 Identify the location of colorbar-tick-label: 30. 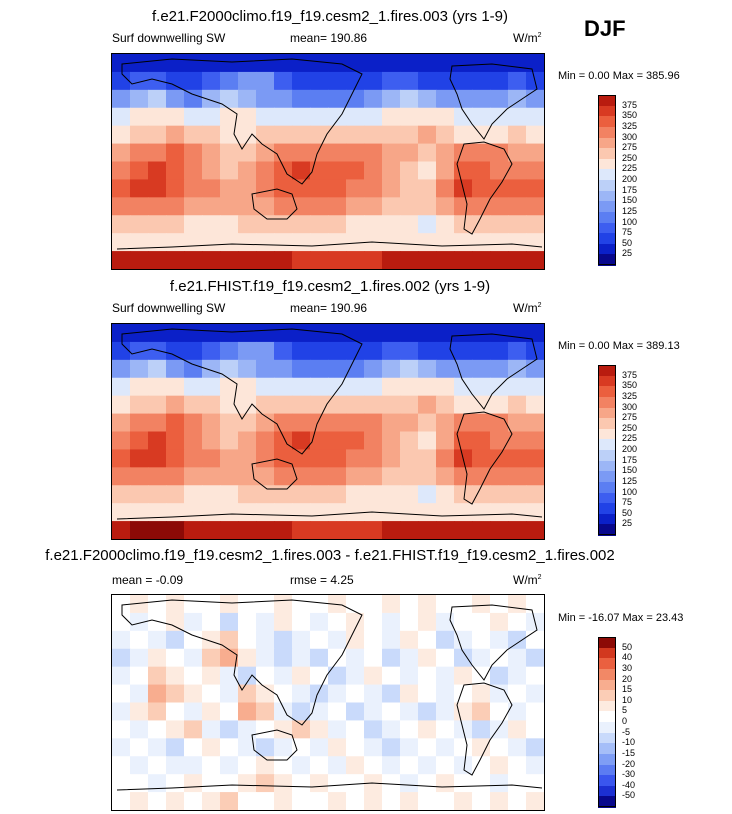
(627, 667).